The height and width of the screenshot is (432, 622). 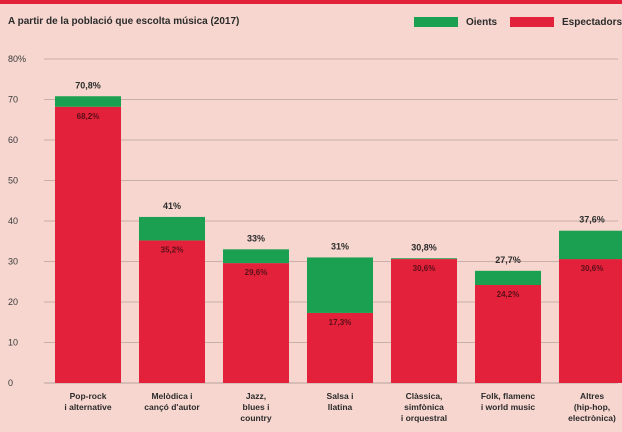 I want to click on bar-value-label: 68,2%, so click(x=88, y=116).